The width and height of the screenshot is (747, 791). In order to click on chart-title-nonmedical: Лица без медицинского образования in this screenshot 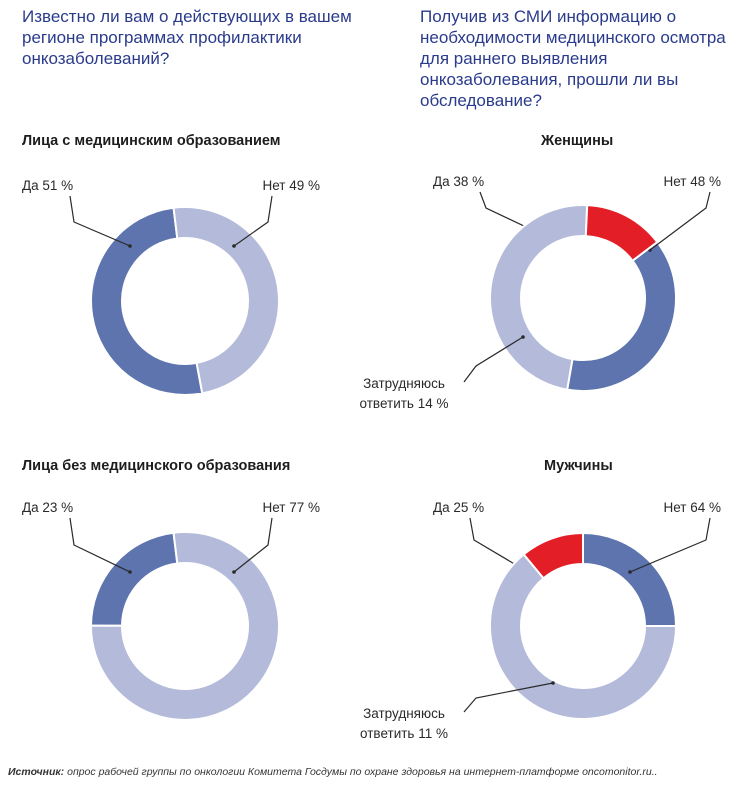, I will do `click(156, 466)`.